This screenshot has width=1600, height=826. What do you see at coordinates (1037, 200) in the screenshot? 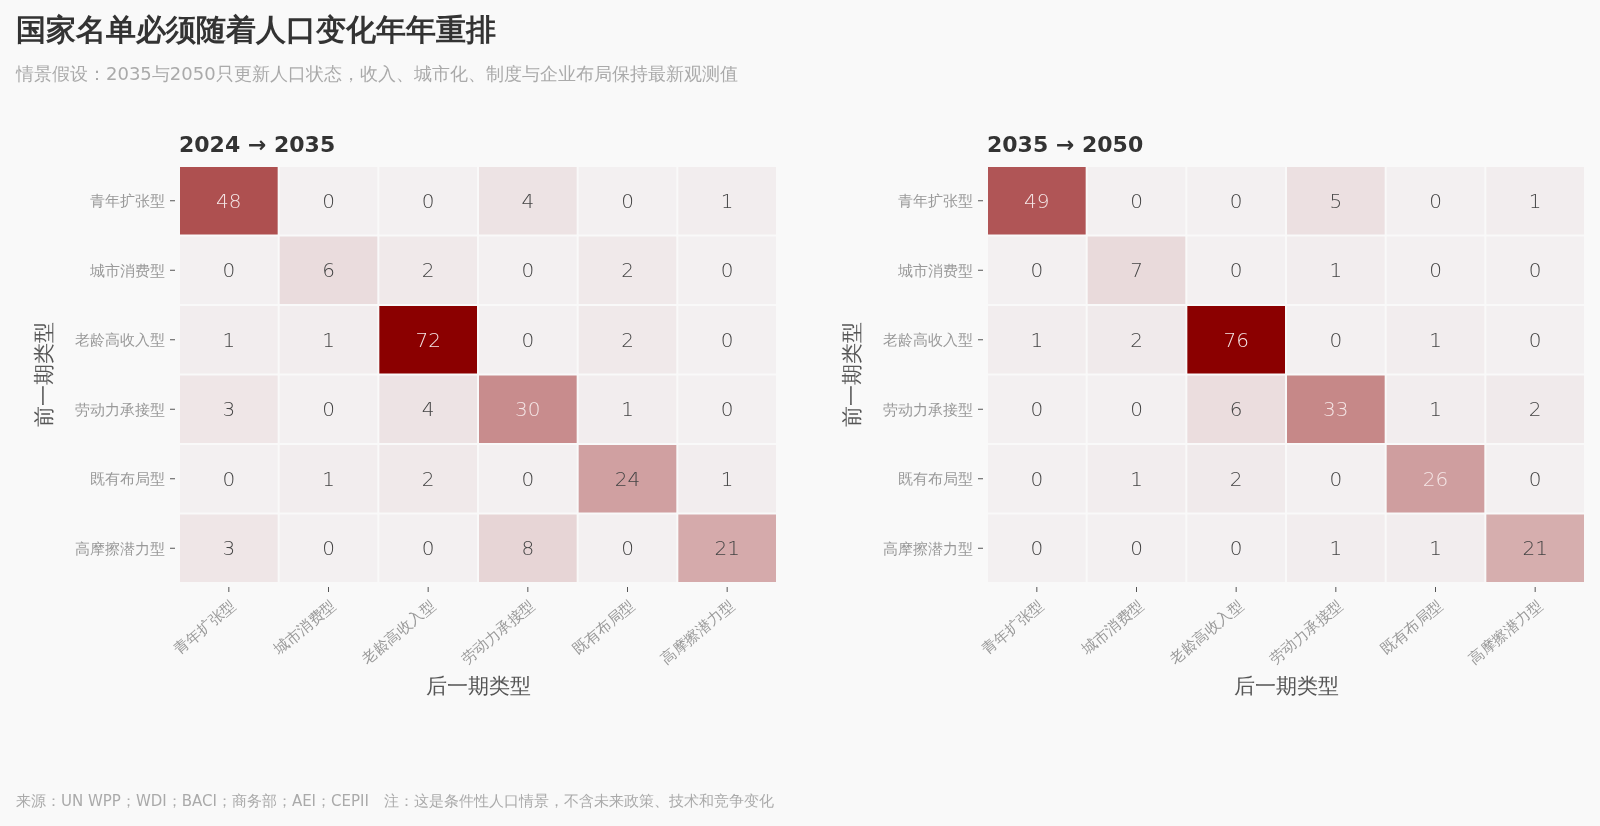
I see `data-label: 49` at bounding box center [1037, 200].